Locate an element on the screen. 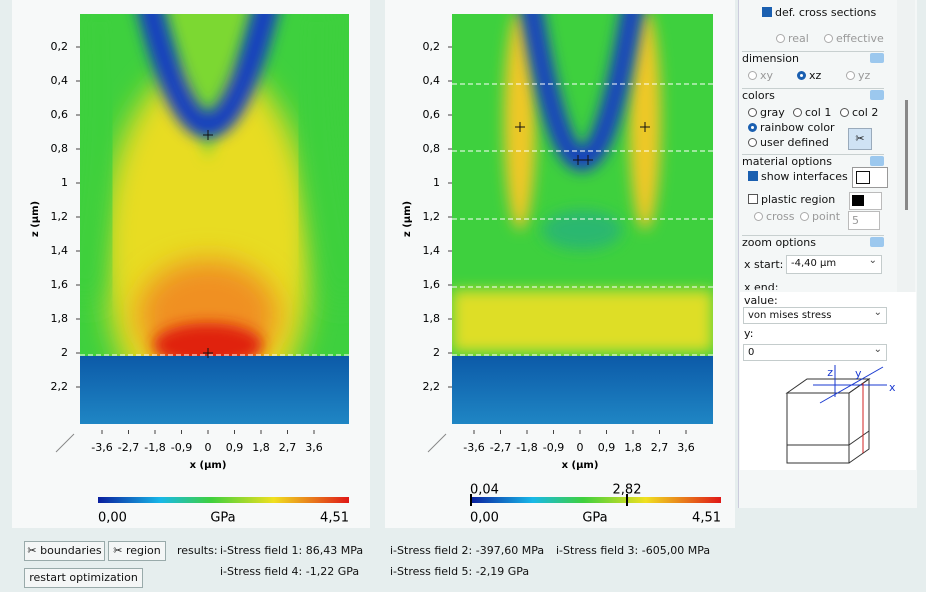 This screenshot has height=592, width=926. label: boundaries is located at coordinates (71, 550).